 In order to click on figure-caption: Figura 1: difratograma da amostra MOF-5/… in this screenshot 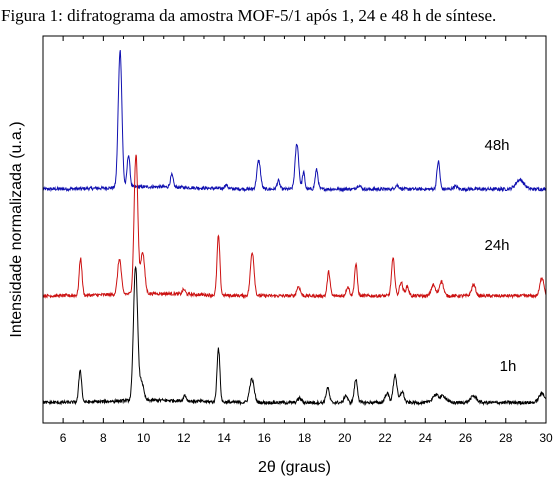, I will do `click(249, 15)`.